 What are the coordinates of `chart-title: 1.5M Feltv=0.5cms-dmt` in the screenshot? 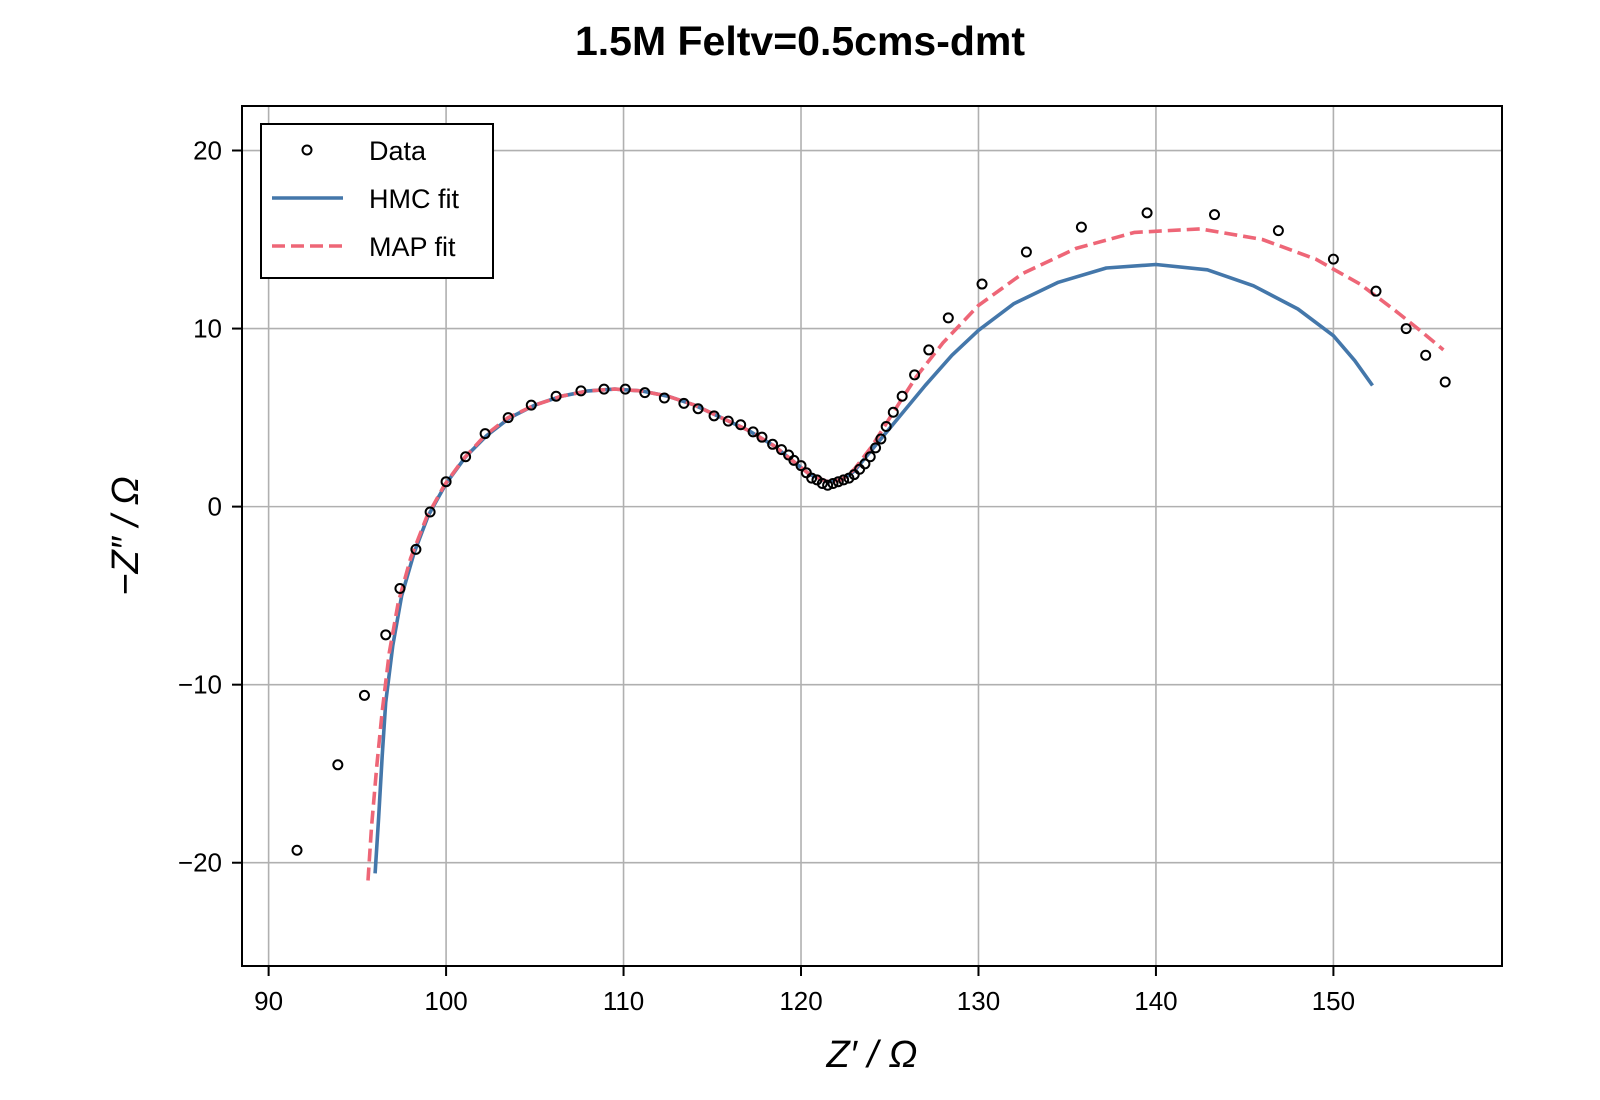 It's located at (800, 41).